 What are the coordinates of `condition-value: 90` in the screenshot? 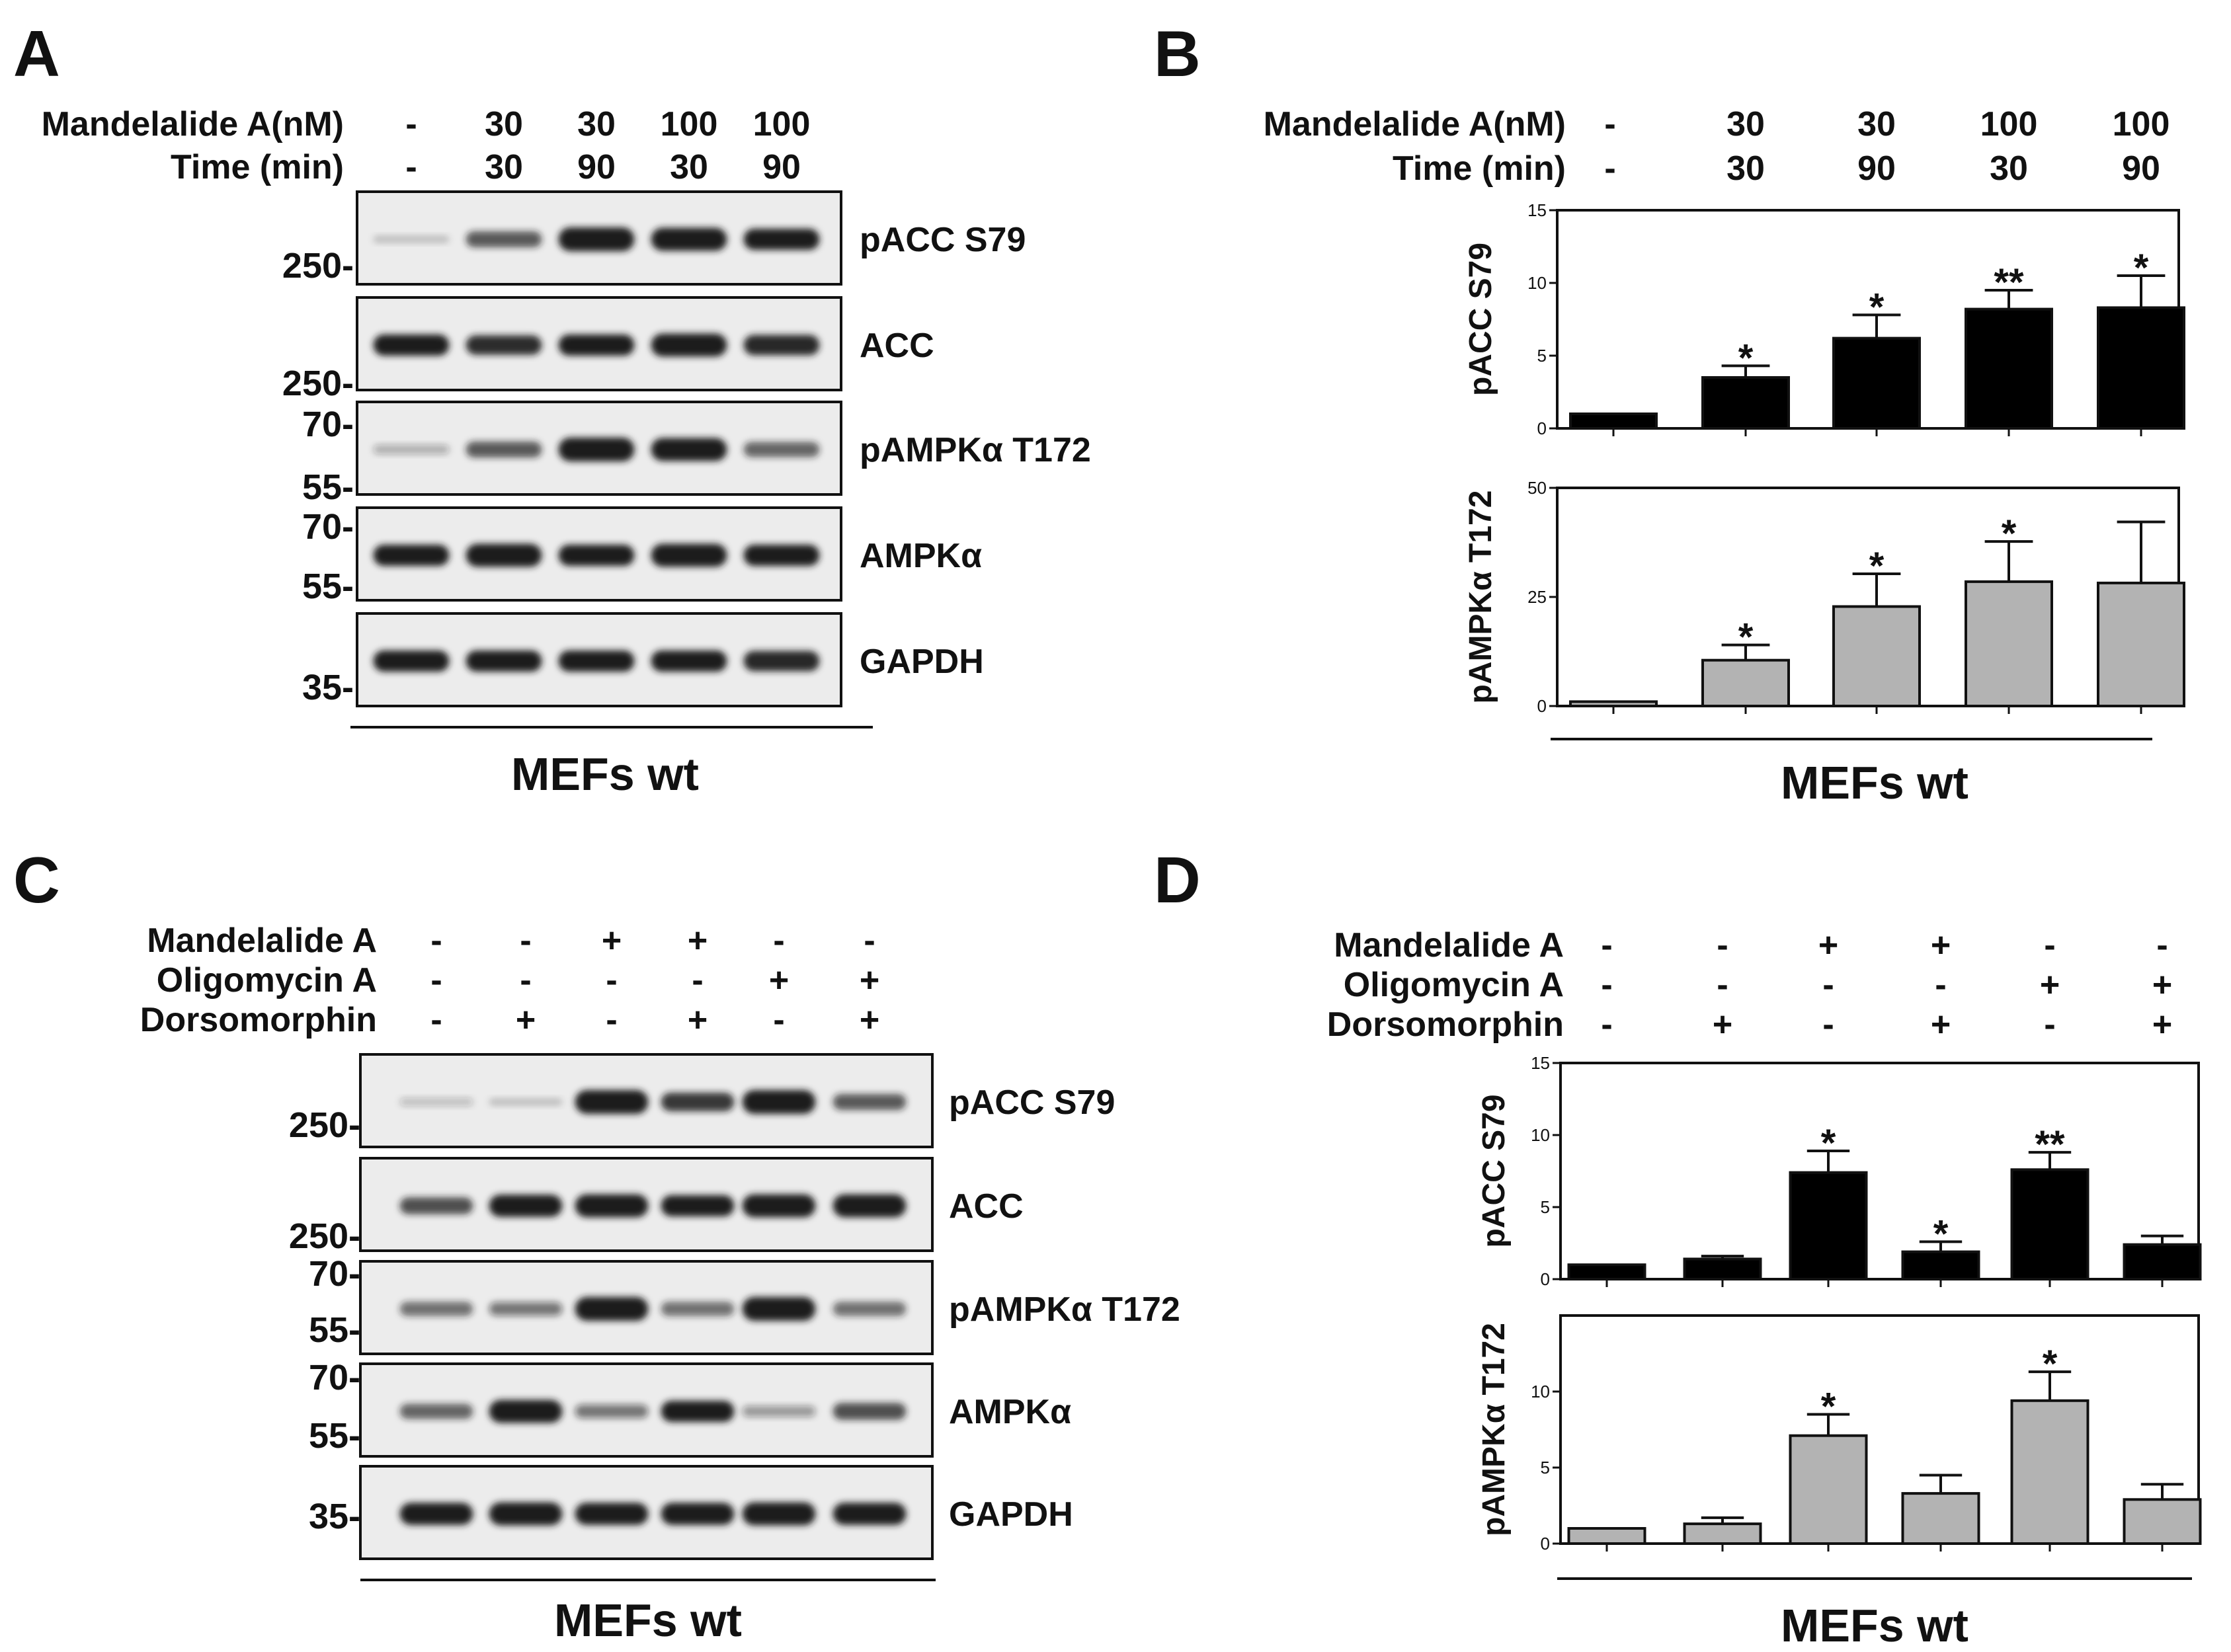 It's located at (596, 167).